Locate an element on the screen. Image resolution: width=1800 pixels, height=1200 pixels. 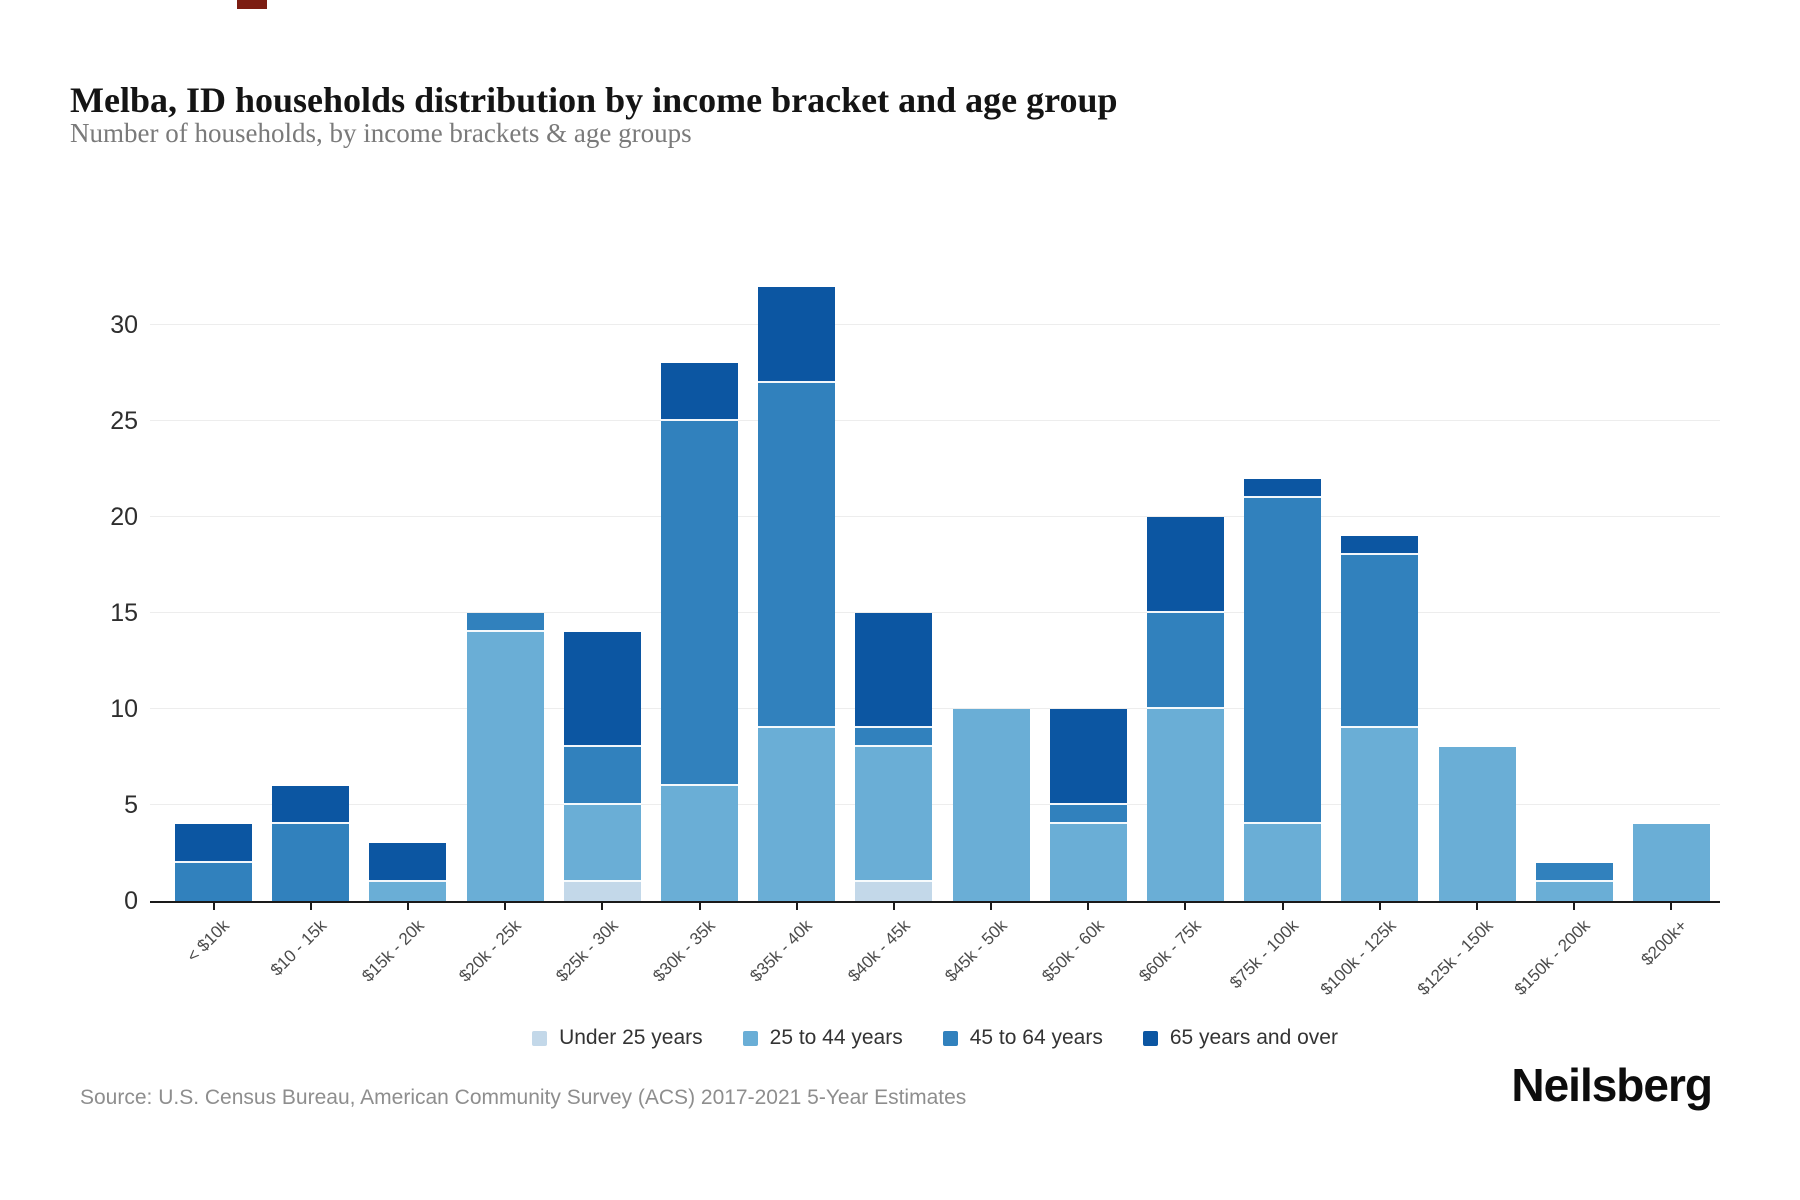
neilsberg-logo: Neilsberg is located at coordinates (1612, 1085).